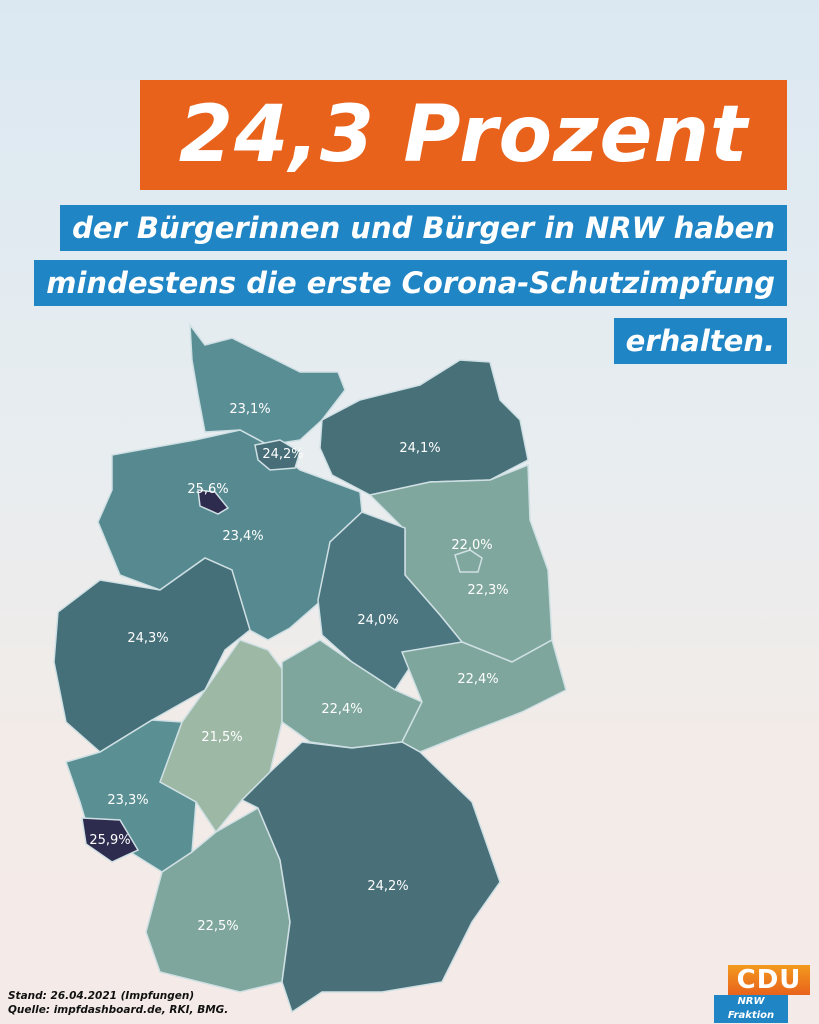  I want to click on region-label-hh: 24,2%, so click(282, 454).